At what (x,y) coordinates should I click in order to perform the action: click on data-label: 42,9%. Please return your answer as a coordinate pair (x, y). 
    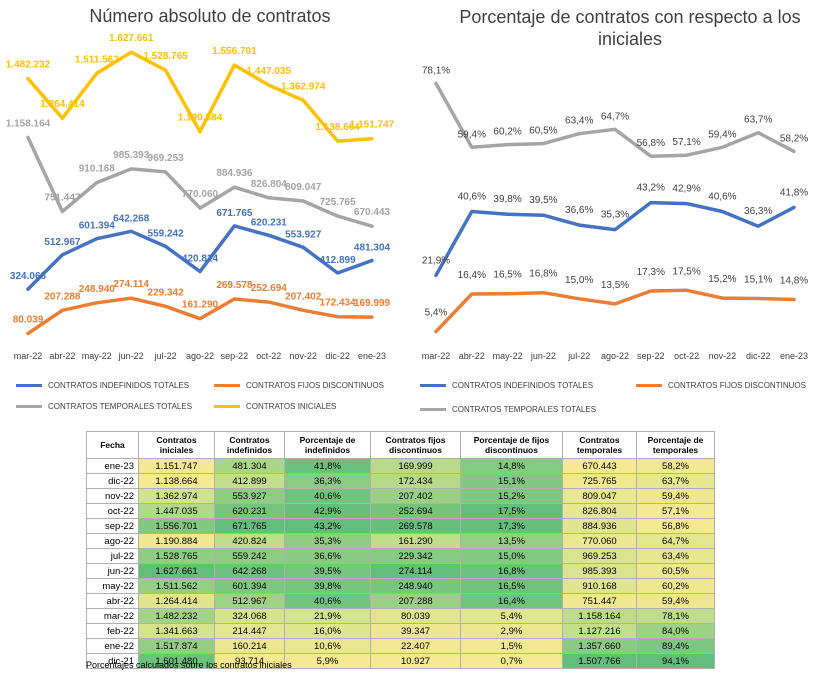
    Looking at the image, I should click on (686, 189).